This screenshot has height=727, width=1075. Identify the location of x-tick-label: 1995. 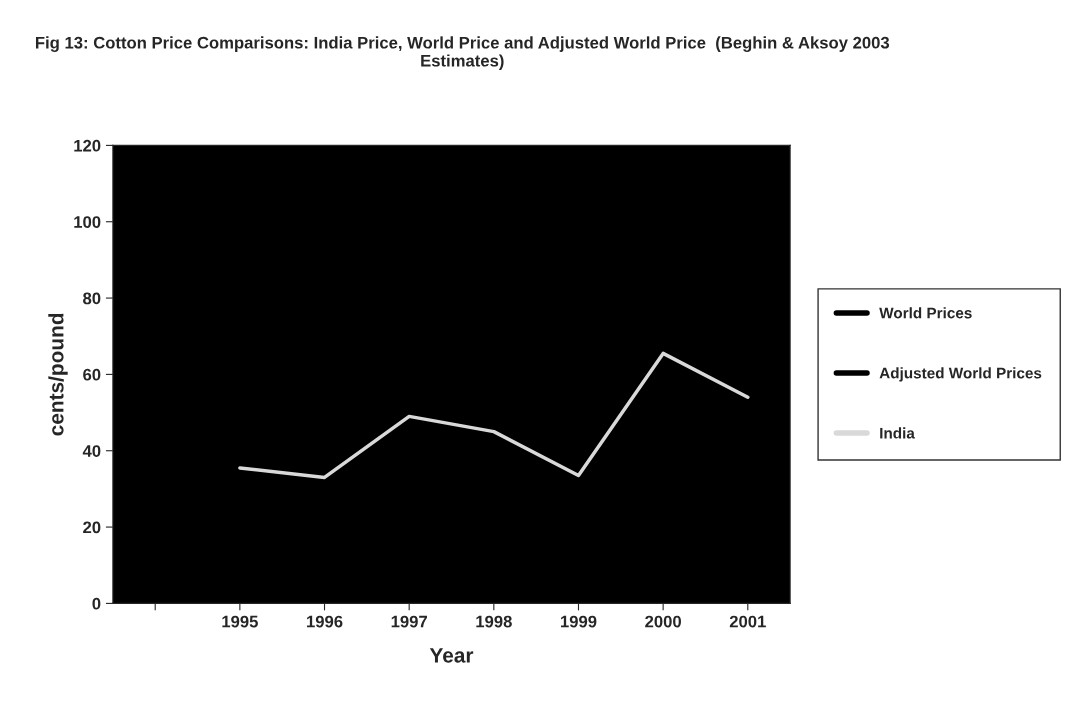
(240, 621).